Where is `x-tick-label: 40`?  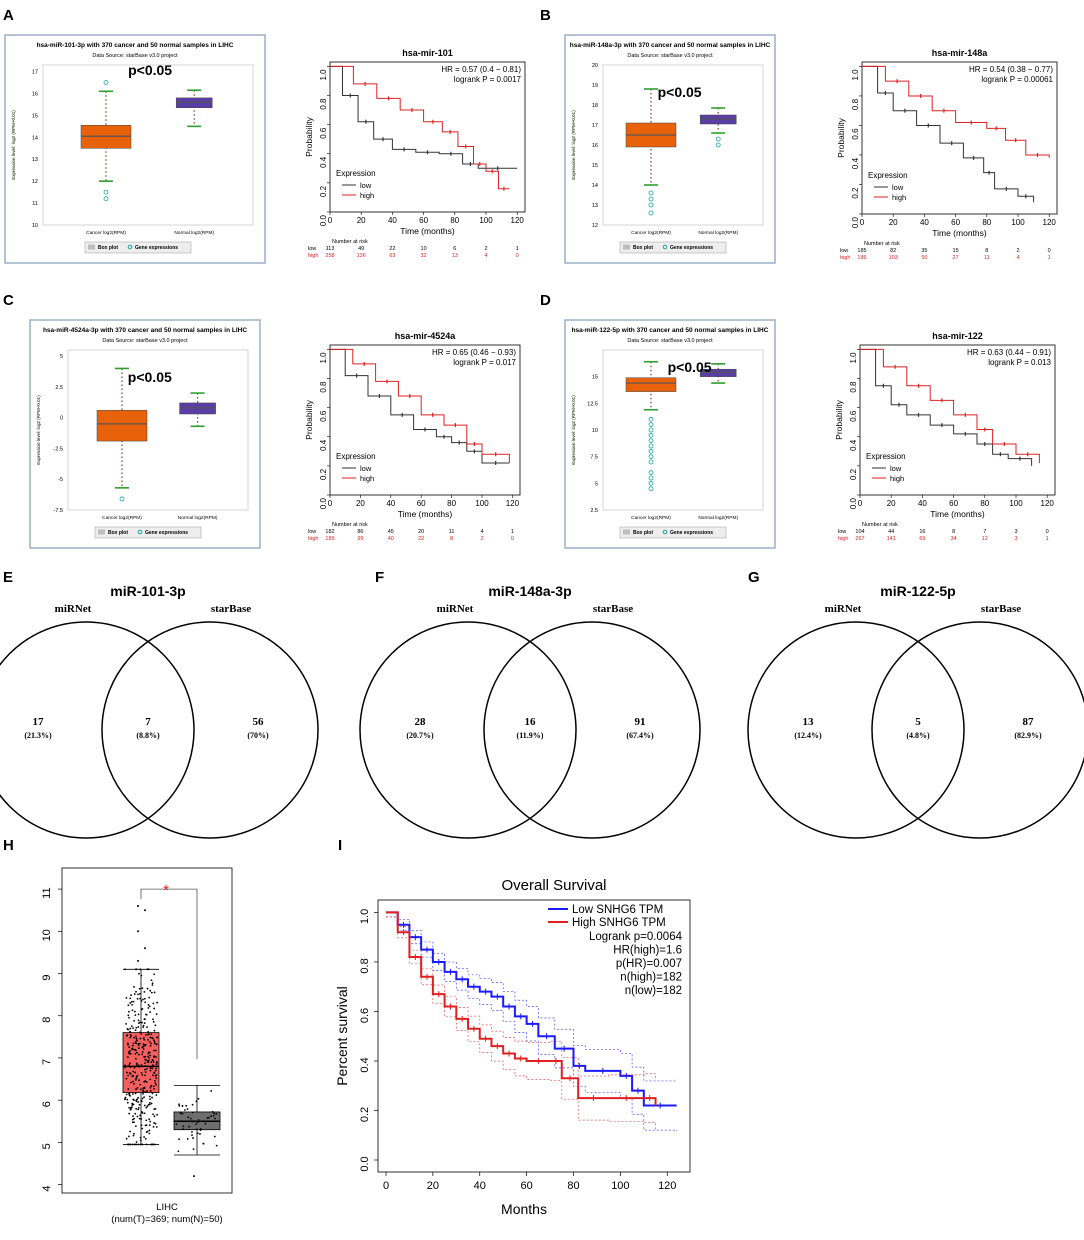 x-tick-label: 40 is located at coordinates (390, 503).